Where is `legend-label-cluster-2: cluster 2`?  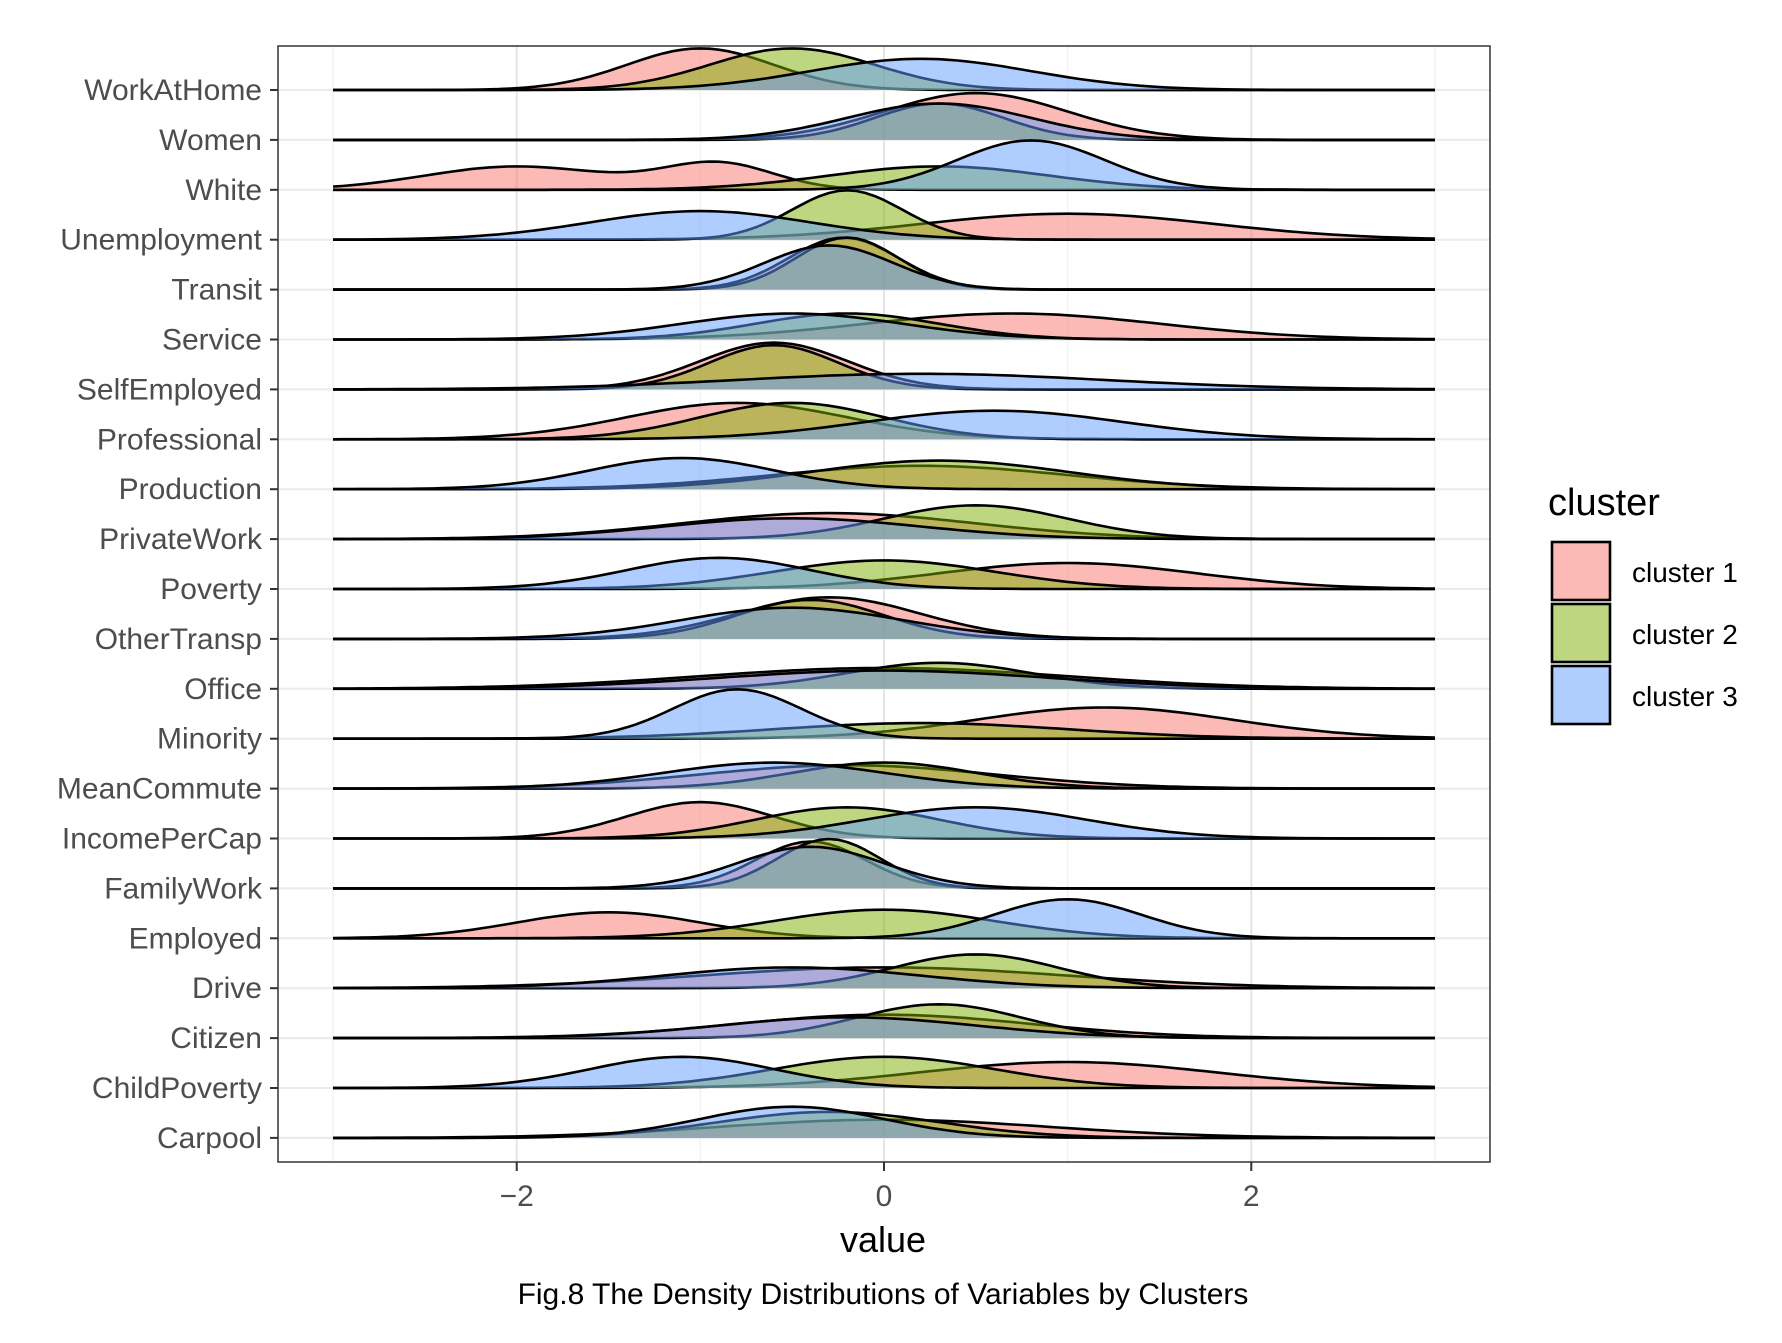 legend-label-cluster-2: cluster 2 is located at coordinates (1685, 634).